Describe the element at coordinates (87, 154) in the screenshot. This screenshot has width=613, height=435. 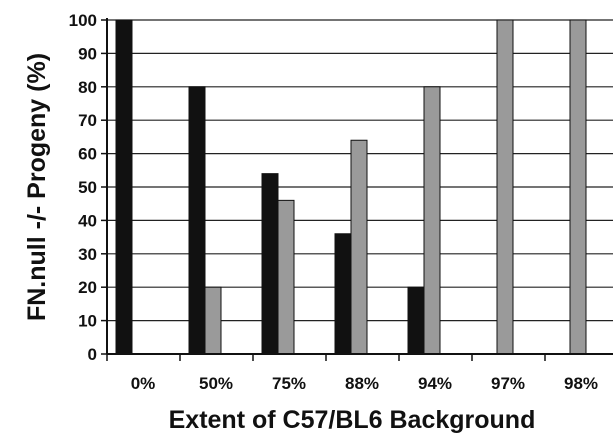
I see `y-tick-label: 60` at that location.